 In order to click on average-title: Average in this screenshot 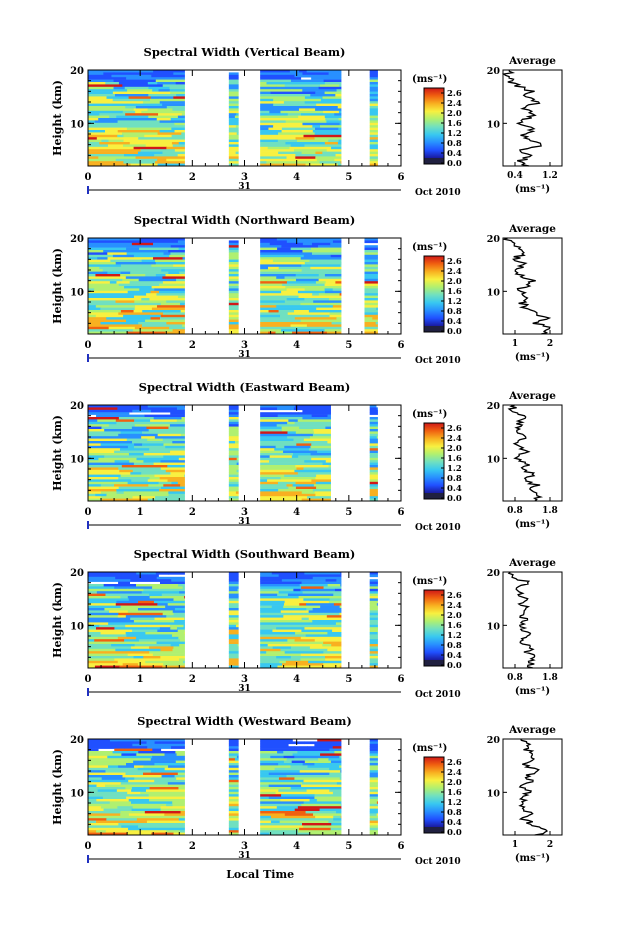, I will do `click(532, 563)`.